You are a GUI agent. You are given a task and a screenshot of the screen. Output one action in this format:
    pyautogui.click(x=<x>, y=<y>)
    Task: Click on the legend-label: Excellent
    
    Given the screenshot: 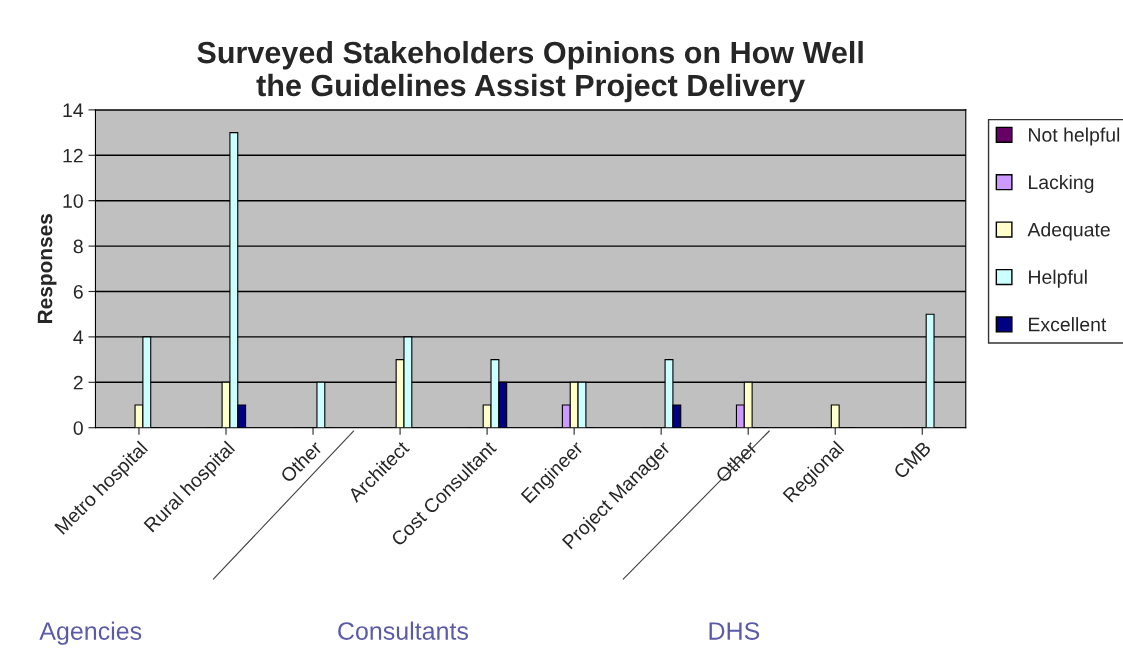 What is the action you would take?
    pyautogui.click(x=1068, y=324)
    